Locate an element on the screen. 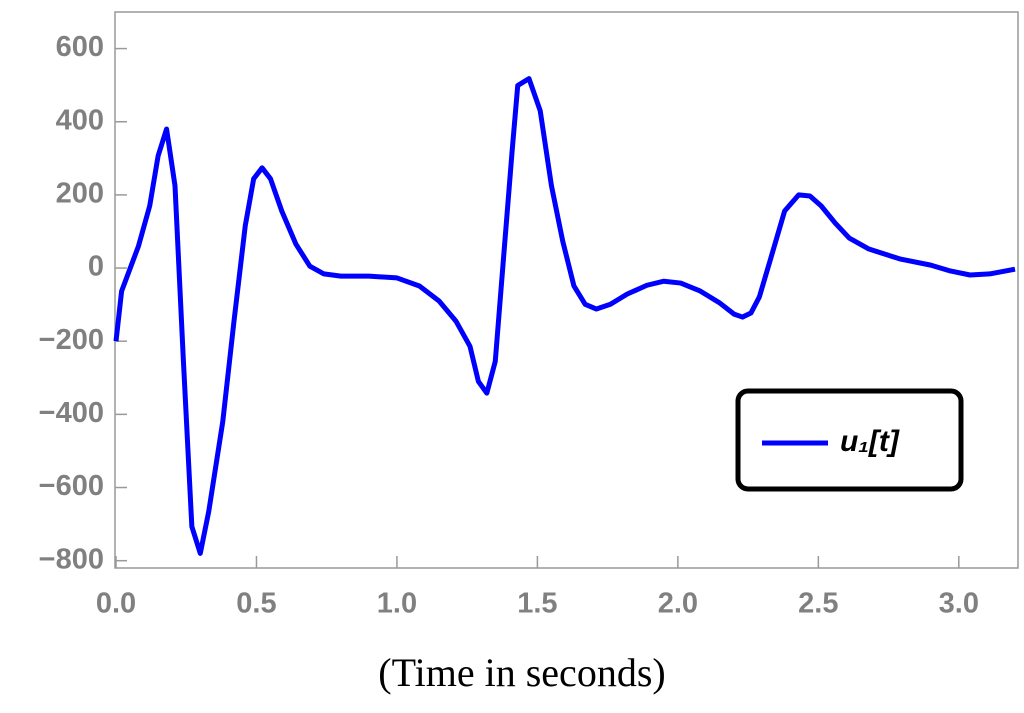 The height and width of the screenshot is (713, 1024). x-tick-label: 0.5 is located at coordinates (256, 604).